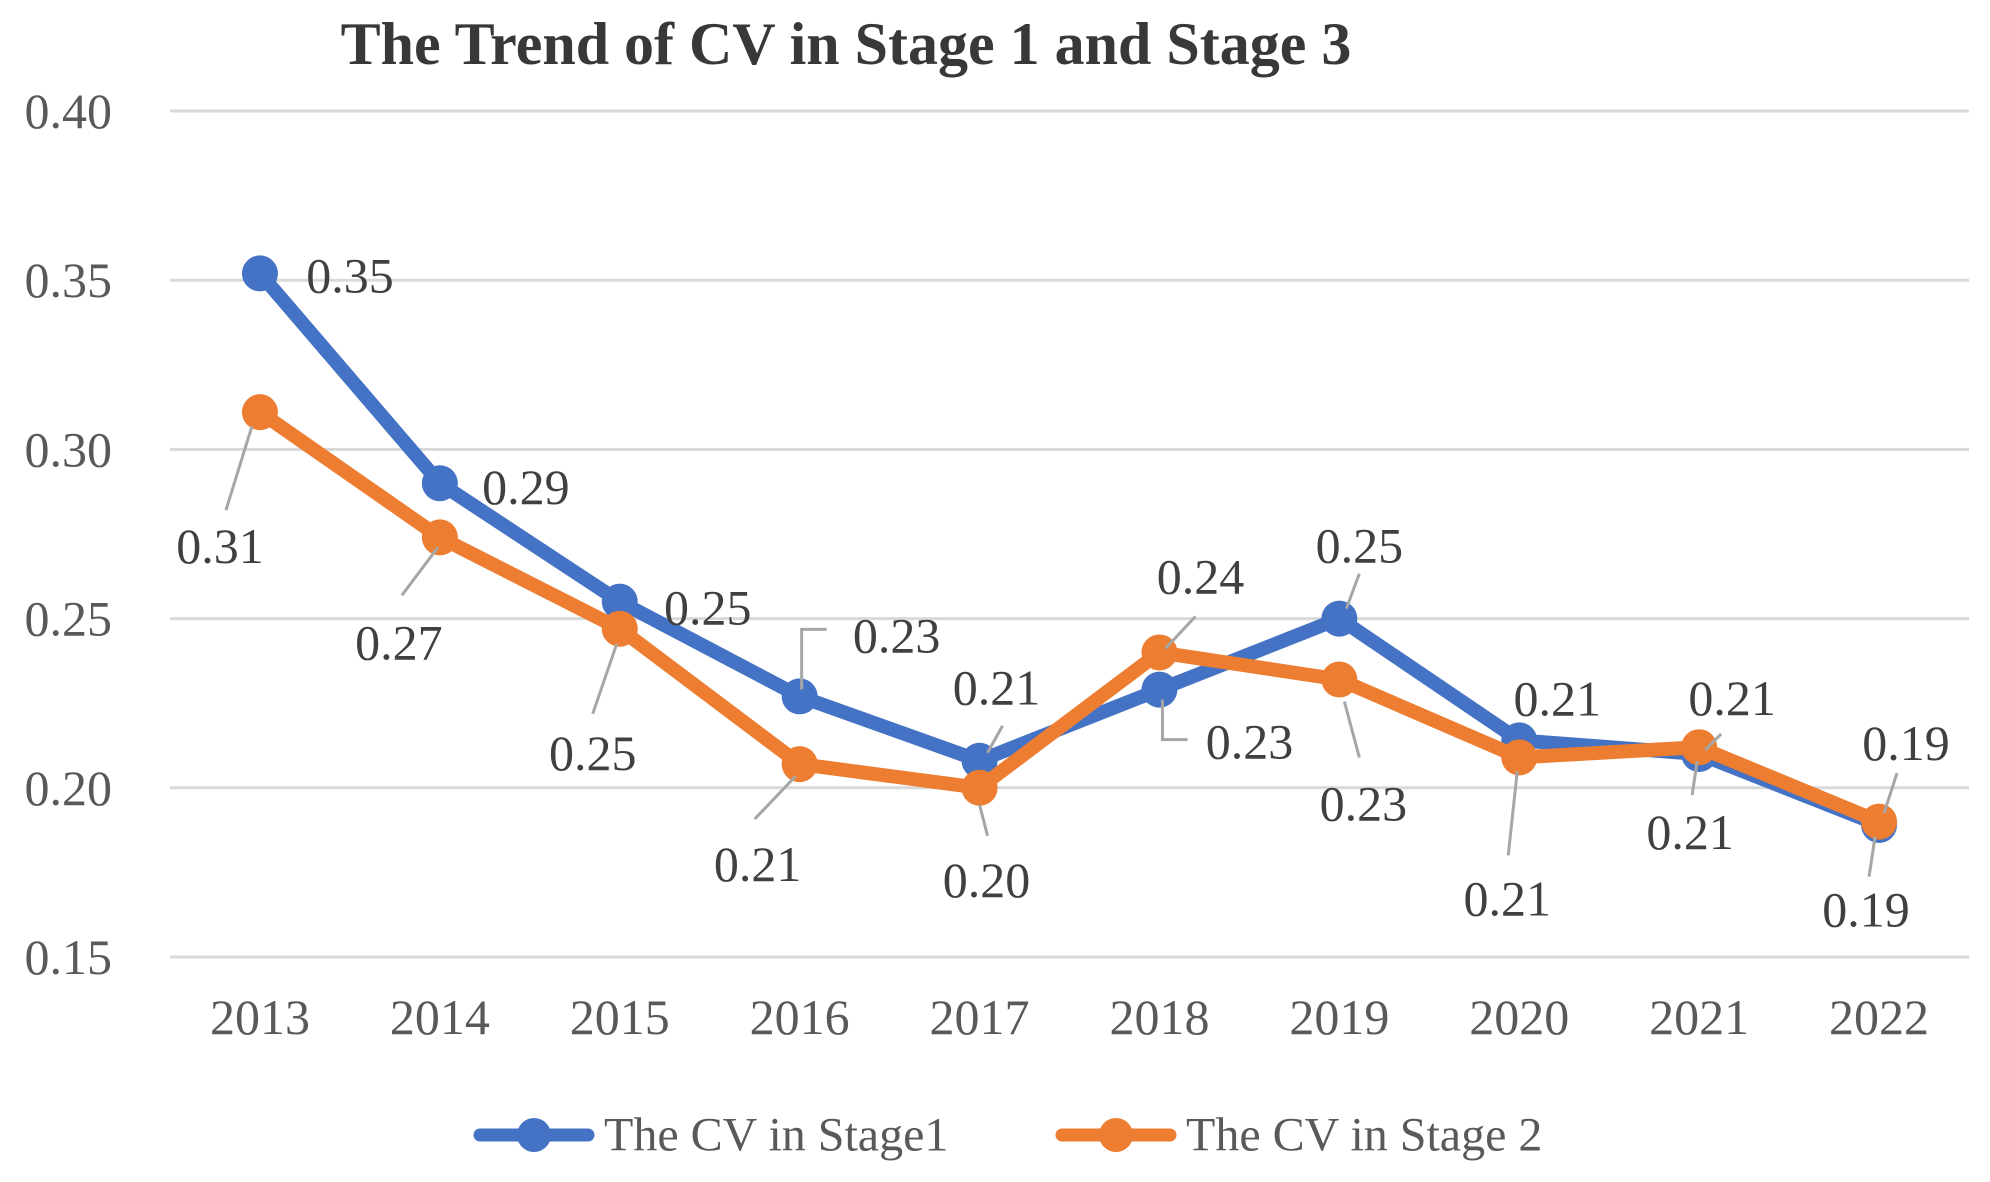 The width and height of the screenshot is (1990, 1182). Describe the element at coordinates (800, 1017) in the screenshot. I see `x-axis-tick-label: 2016` at that location.